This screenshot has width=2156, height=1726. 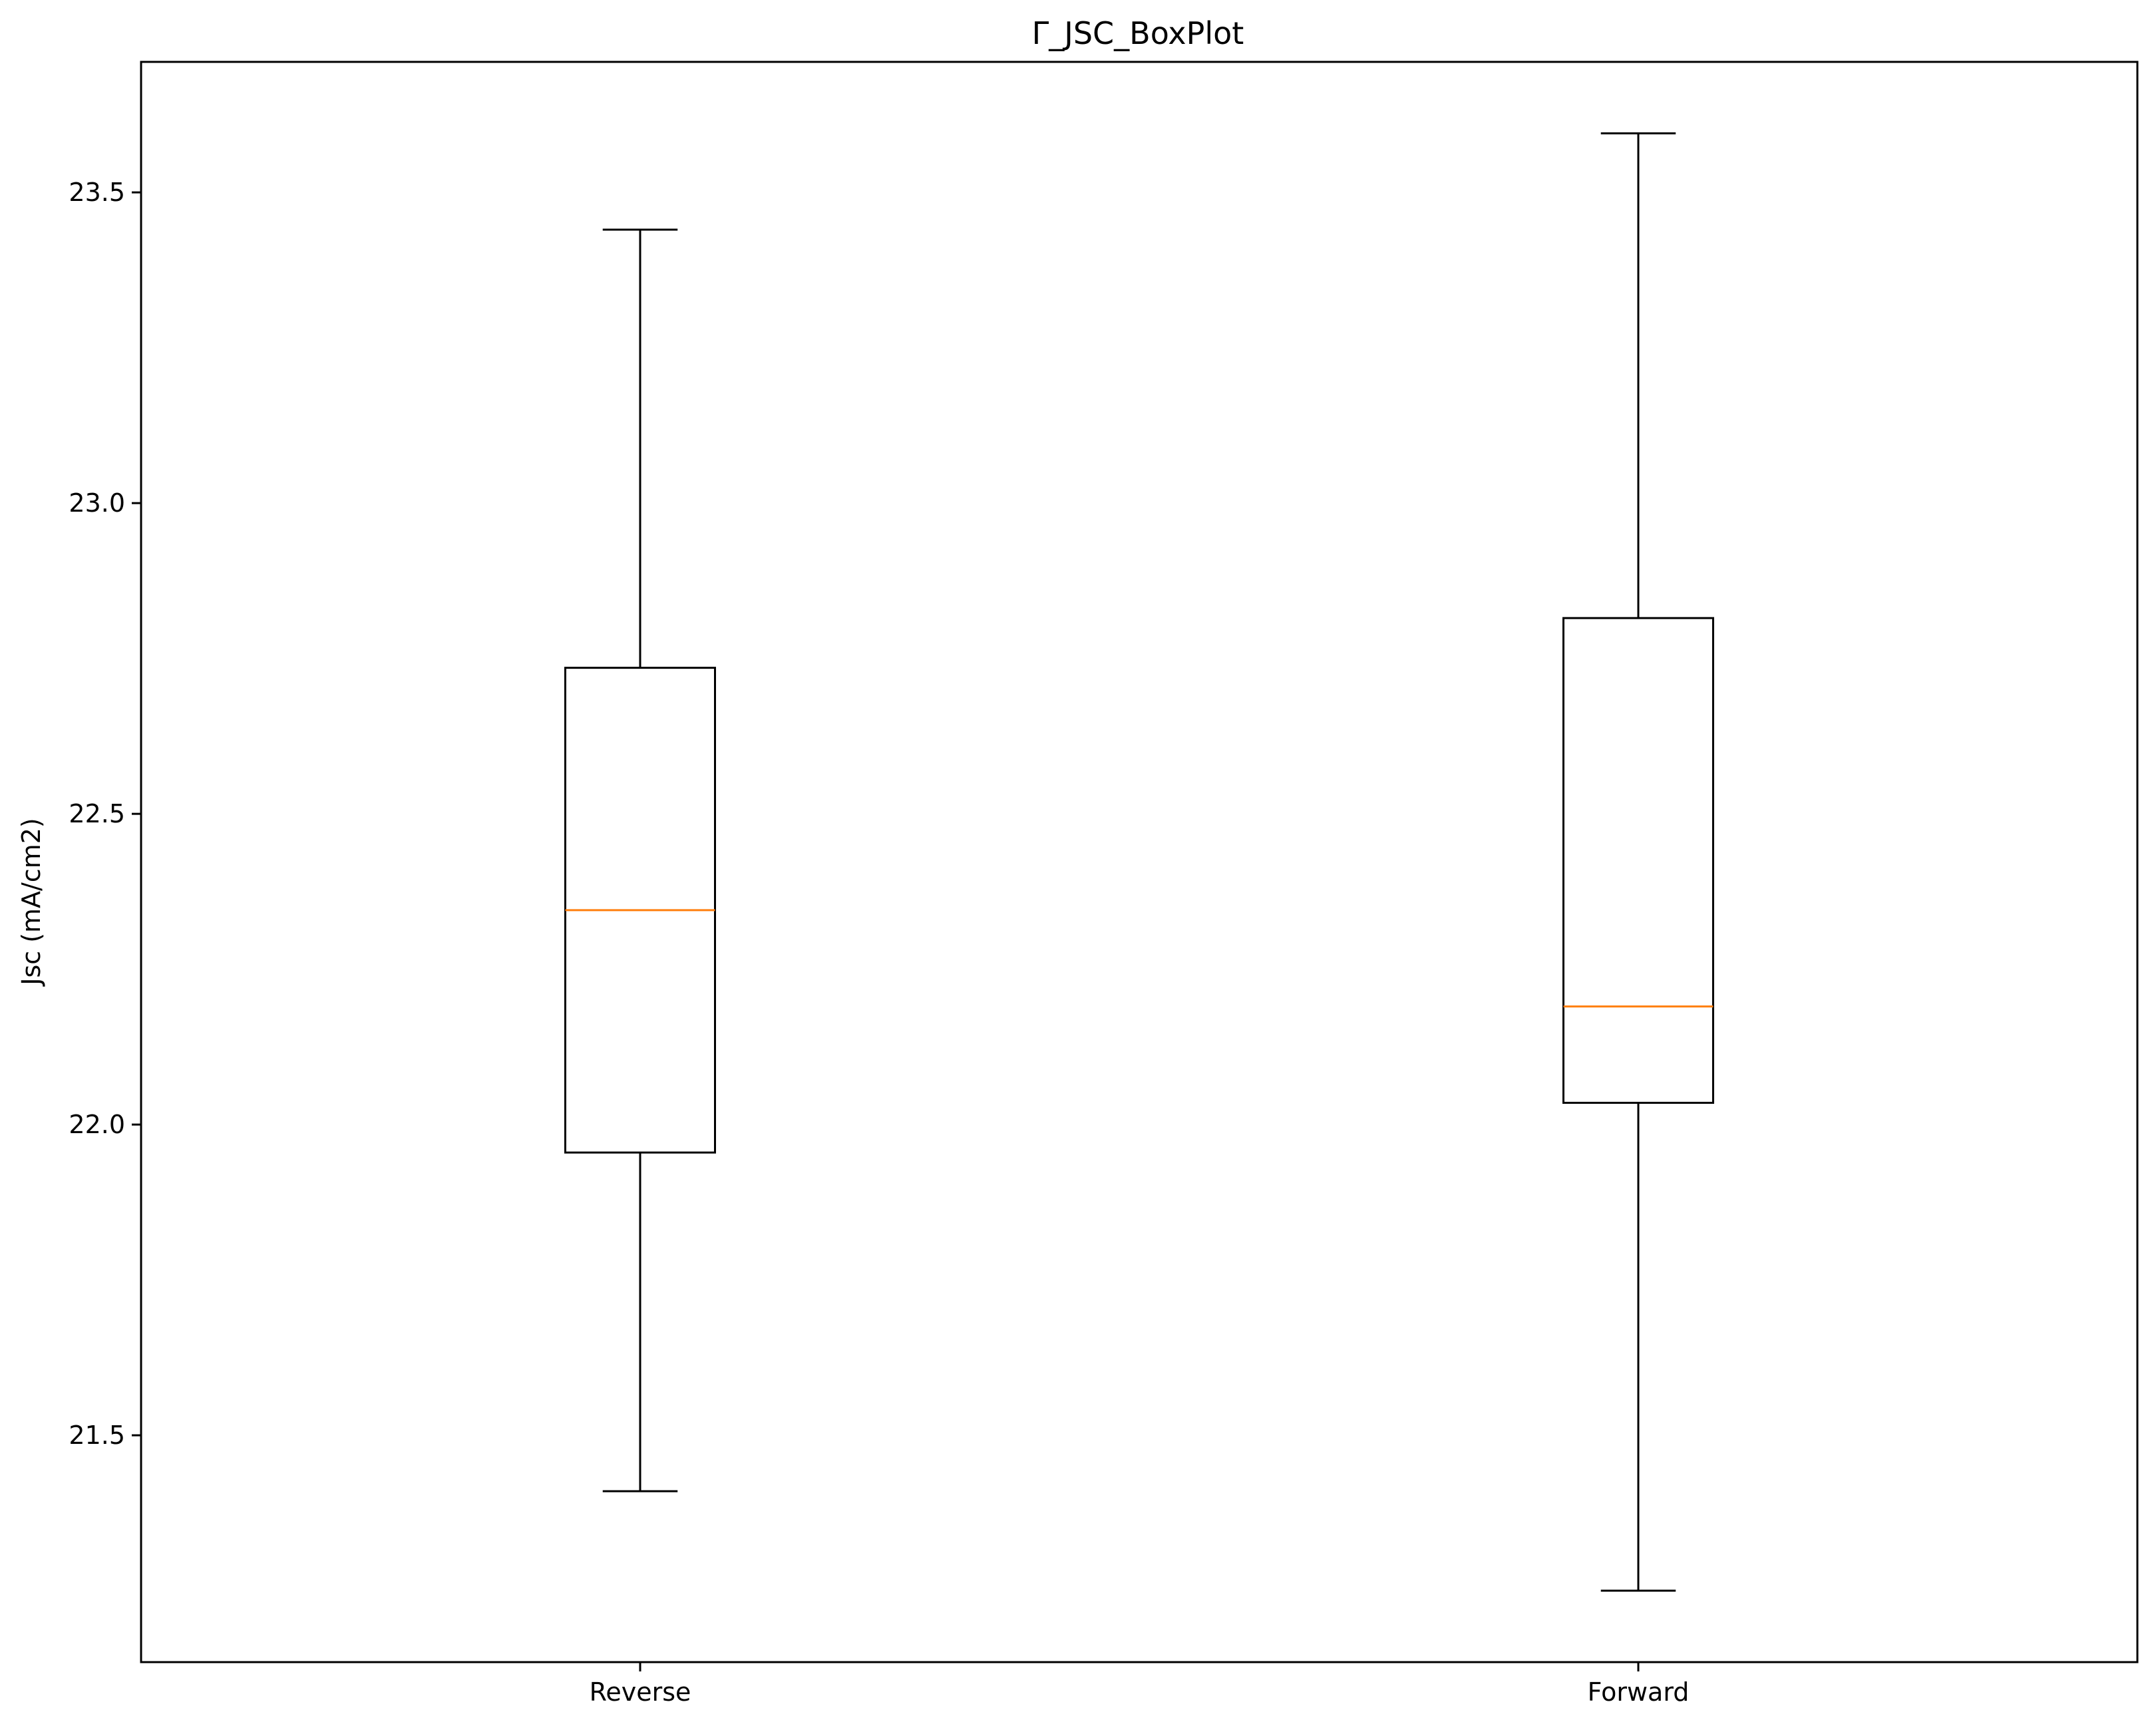 What do you see at coordinates (640, 1692) in the screenshot?
I see `x-tick-label: Reverse` at bounding box center [640, 1692].